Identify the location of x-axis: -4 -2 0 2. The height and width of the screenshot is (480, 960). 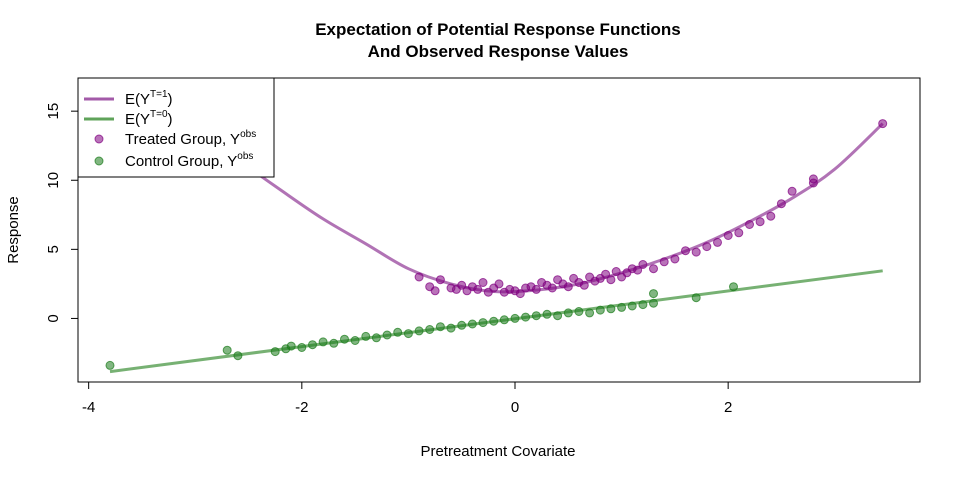
(407, 398).